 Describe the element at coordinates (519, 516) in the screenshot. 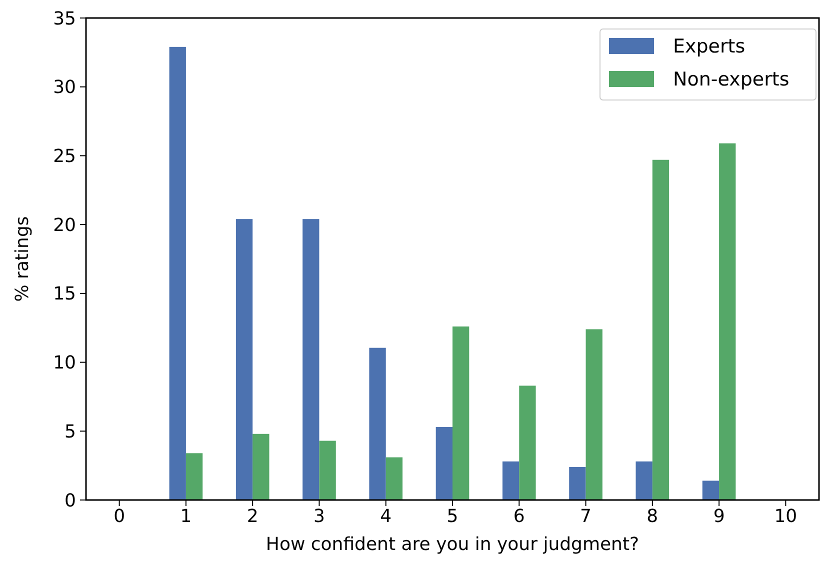

I see `x-tick-label: 6` at that location.